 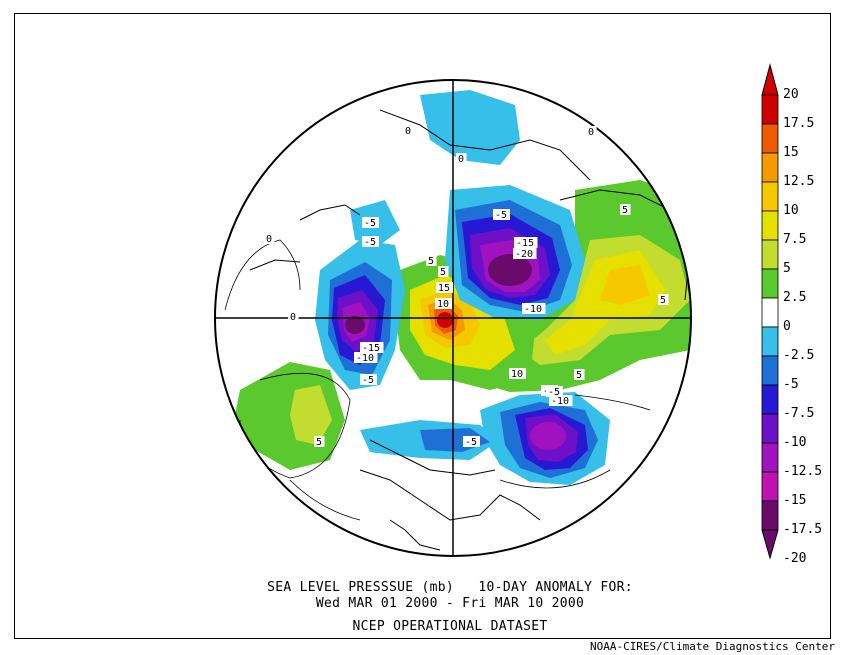 I want to click on colorbar-tick-label: -12.5, so click(x=803, y=471).